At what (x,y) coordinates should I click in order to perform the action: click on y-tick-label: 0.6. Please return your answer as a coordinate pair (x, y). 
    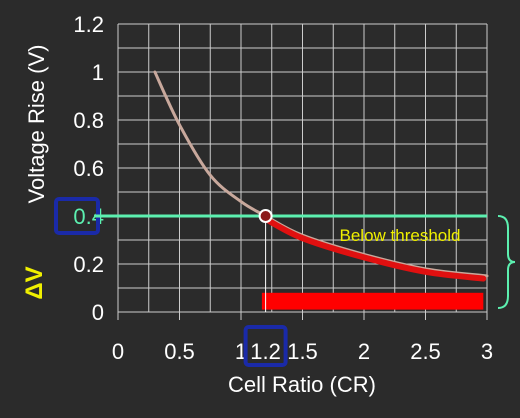
    Looking at the image, I should click on (88, 168).